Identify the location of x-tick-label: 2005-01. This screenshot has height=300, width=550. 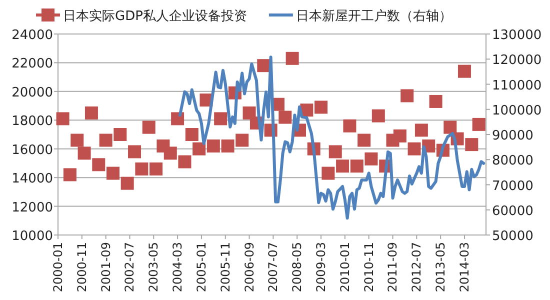
(201, 267).